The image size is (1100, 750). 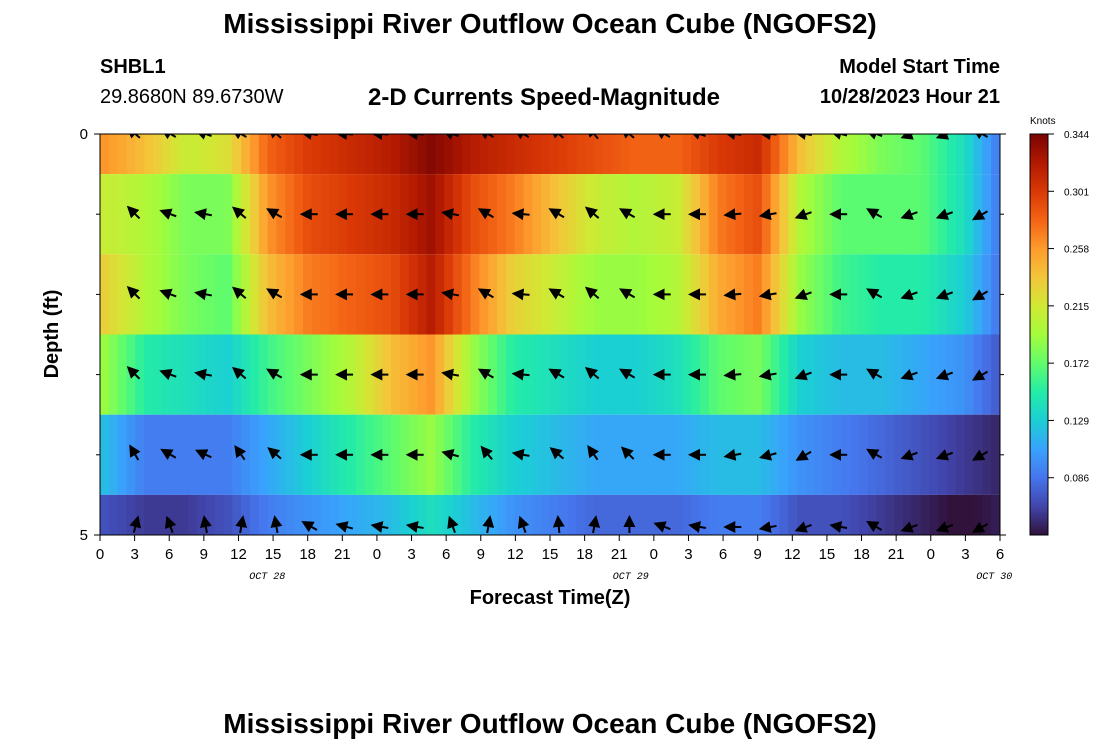 I want to click on colorbar-tick-label: 0.258, so click(x=1076, y=250).